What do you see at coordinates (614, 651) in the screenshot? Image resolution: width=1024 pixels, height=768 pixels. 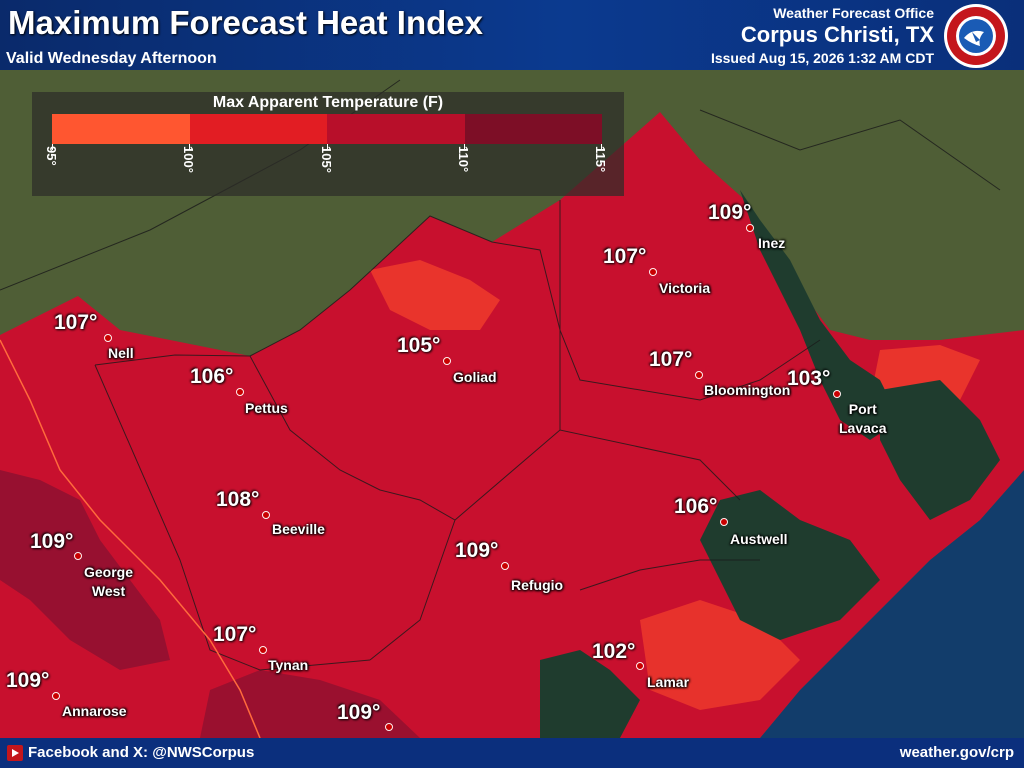 I see `city-heat-index: 102°` at bounding box center [614, 651].